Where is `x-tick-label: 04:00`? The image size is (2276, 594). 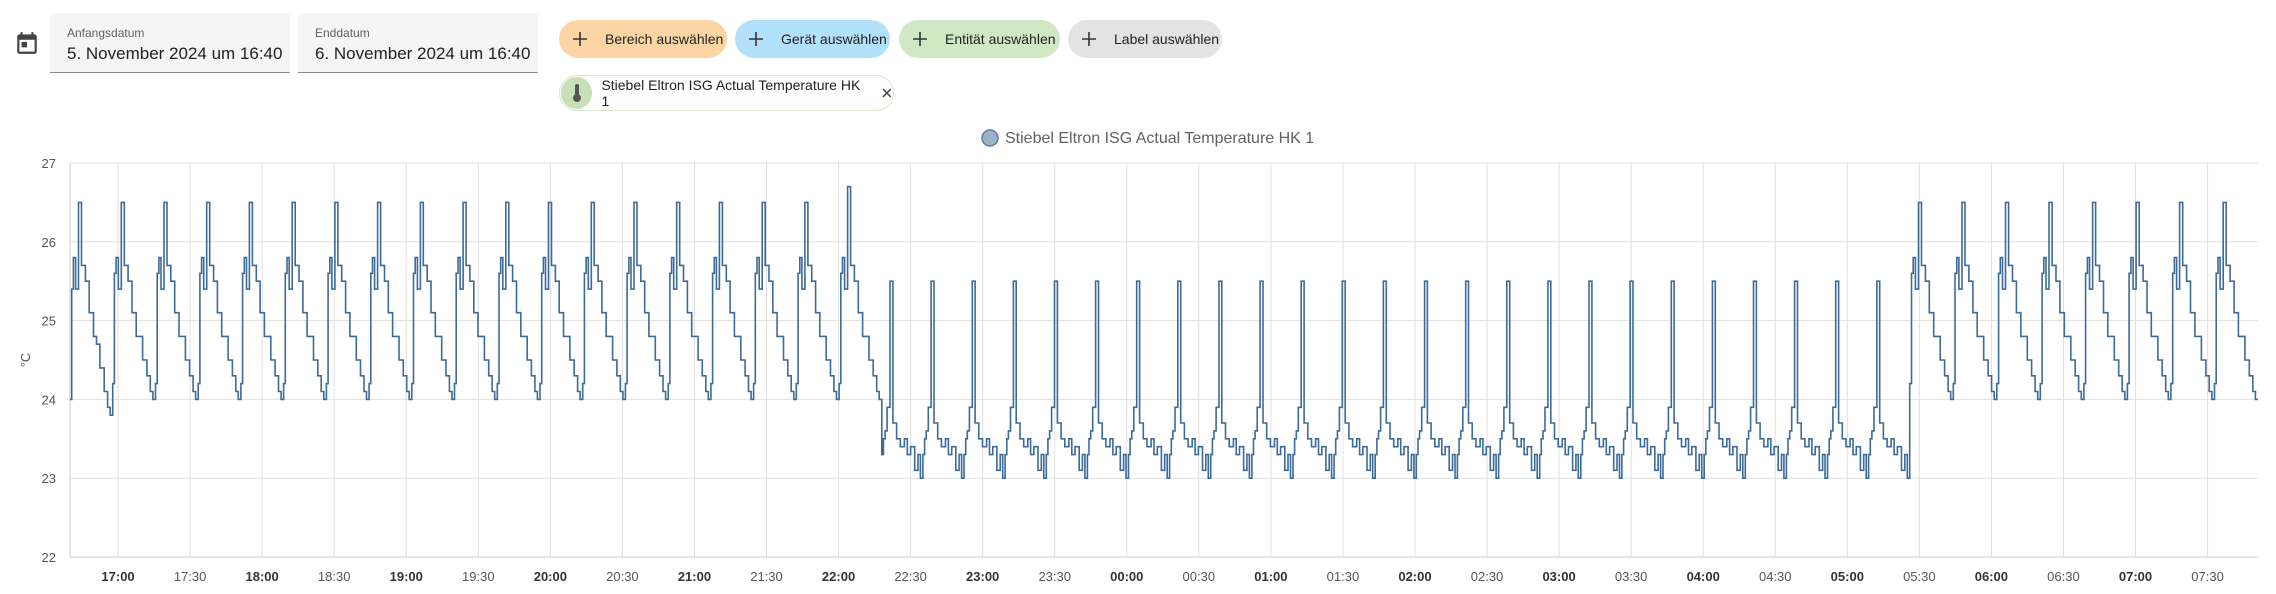
x-tick-label: 04:00 is located at coordinates (1703, 576).